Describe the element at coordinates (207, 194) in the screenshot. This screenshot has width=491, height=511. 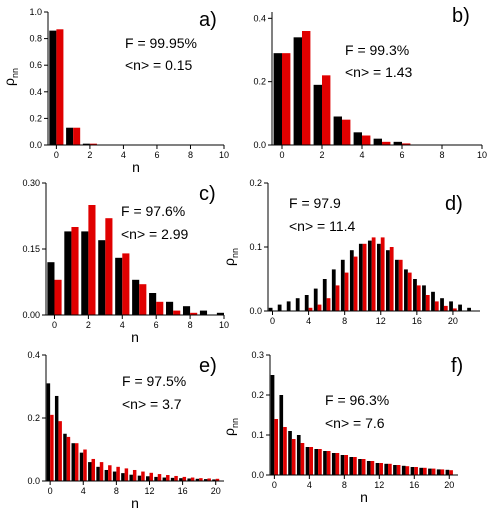
I see `panel-label: c)` at that location.